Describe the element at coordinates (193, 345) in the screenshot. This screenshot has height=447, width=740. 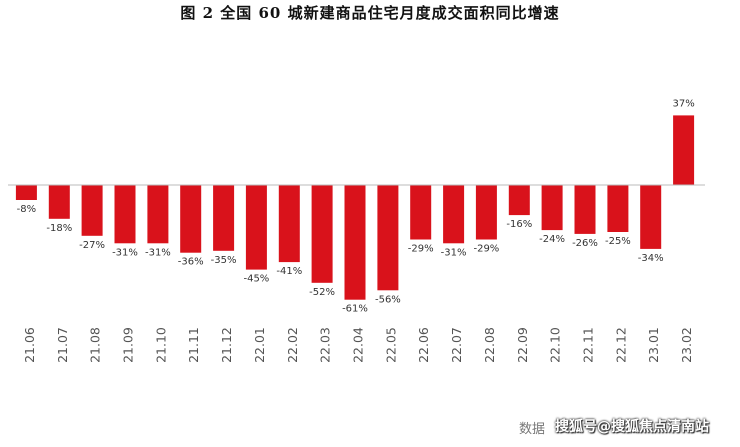
I see `tick-label-21.11: 21.11` at that location.